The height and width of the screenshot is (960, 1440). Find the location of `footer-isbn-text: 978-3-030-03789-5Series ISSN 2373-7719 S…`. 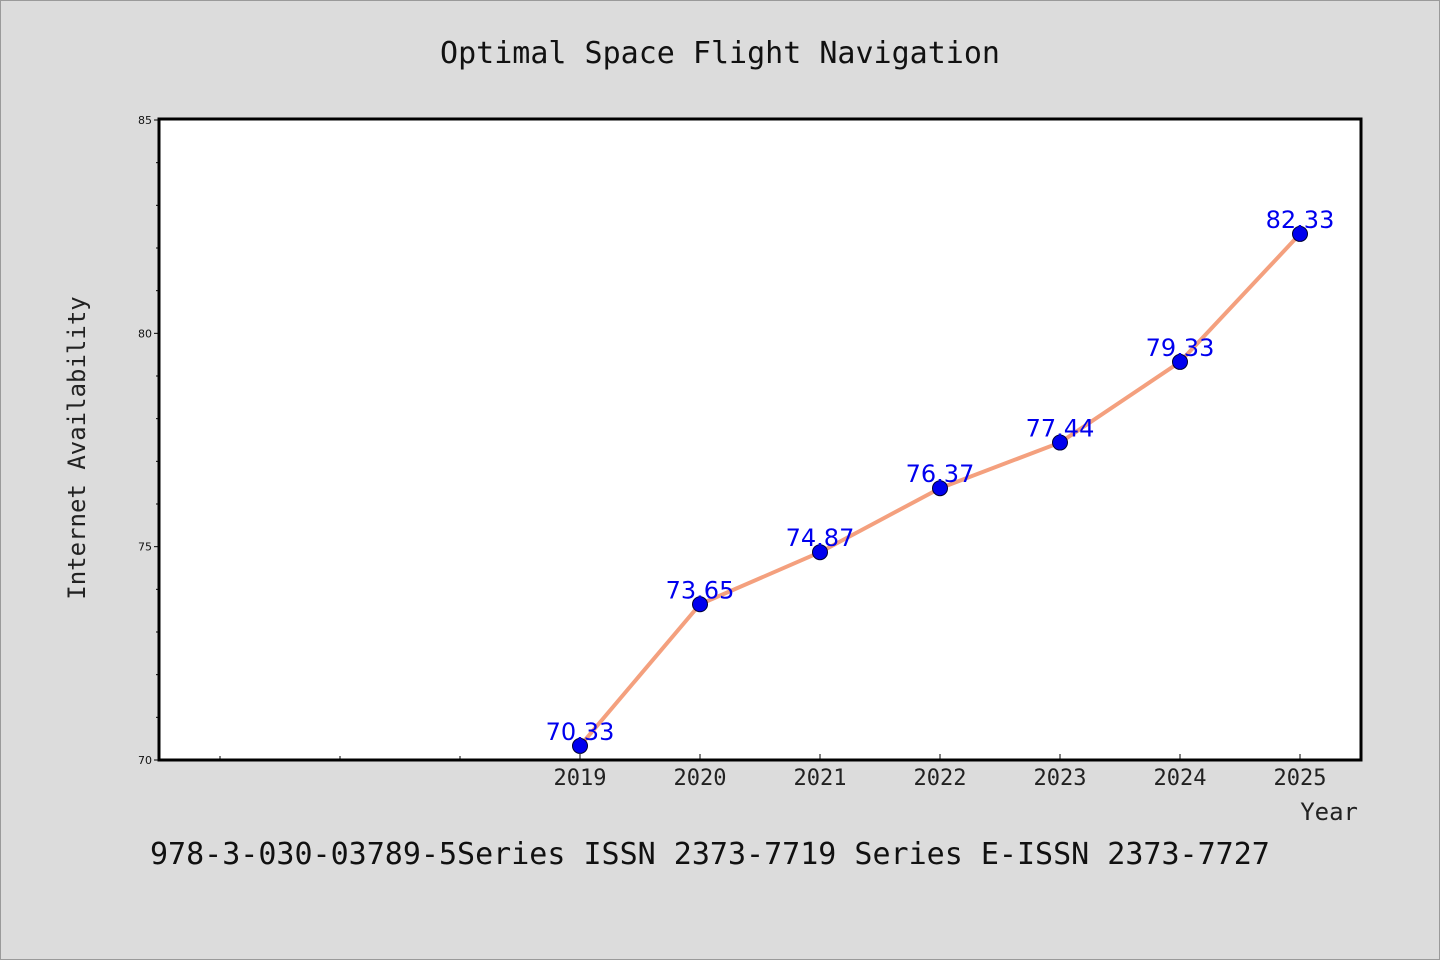

footer-isbn-text: 978-3-030-03789-5Series ISSN 2373-7719 S… is located at coordinates (710, 854).